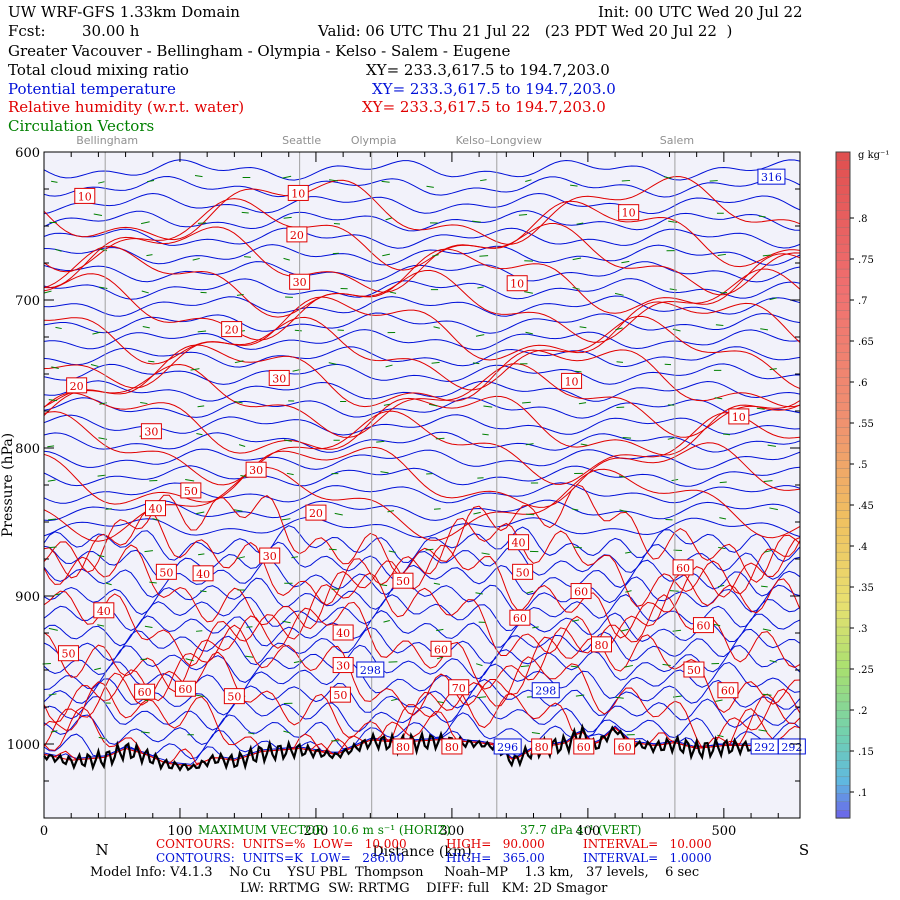  What do you see at coordinates (866, 588) in the screenshot?
I see `colorbar-label: .35` at bounding box center [866, 588].